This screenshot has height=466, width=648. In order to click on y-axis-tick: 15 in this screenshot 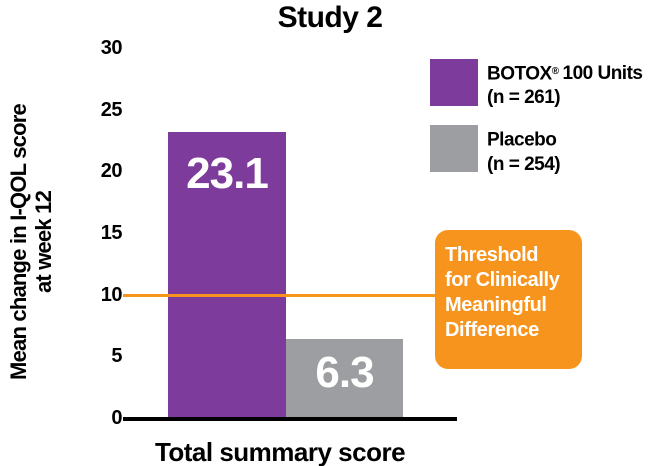, I will do `click(111, 233)`.